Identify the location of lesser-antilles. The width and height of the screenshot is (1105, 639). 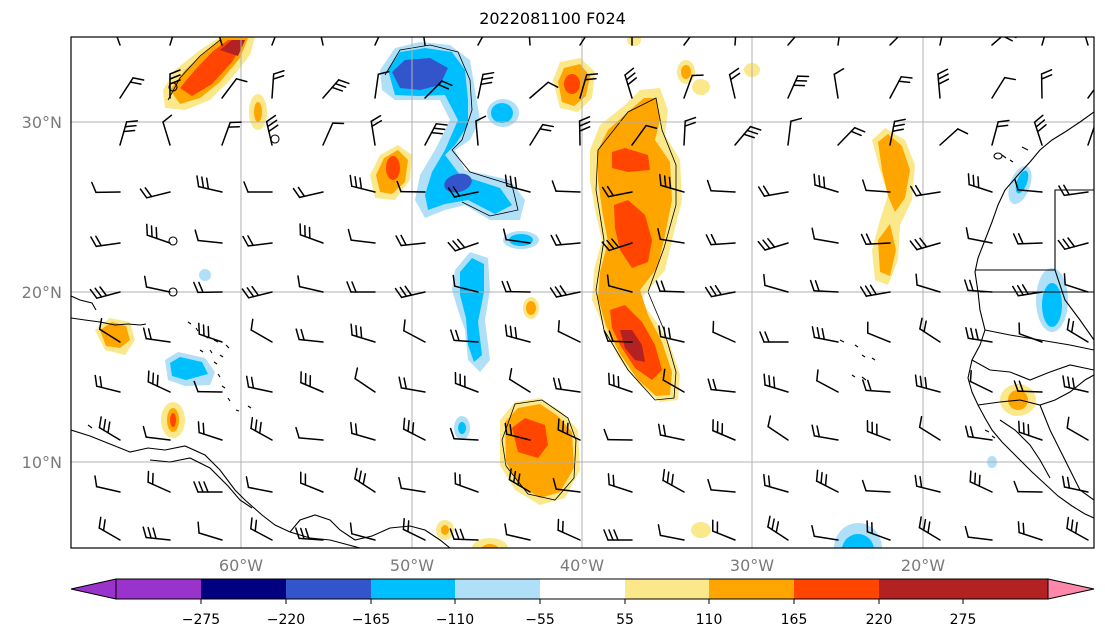
(169, 375).